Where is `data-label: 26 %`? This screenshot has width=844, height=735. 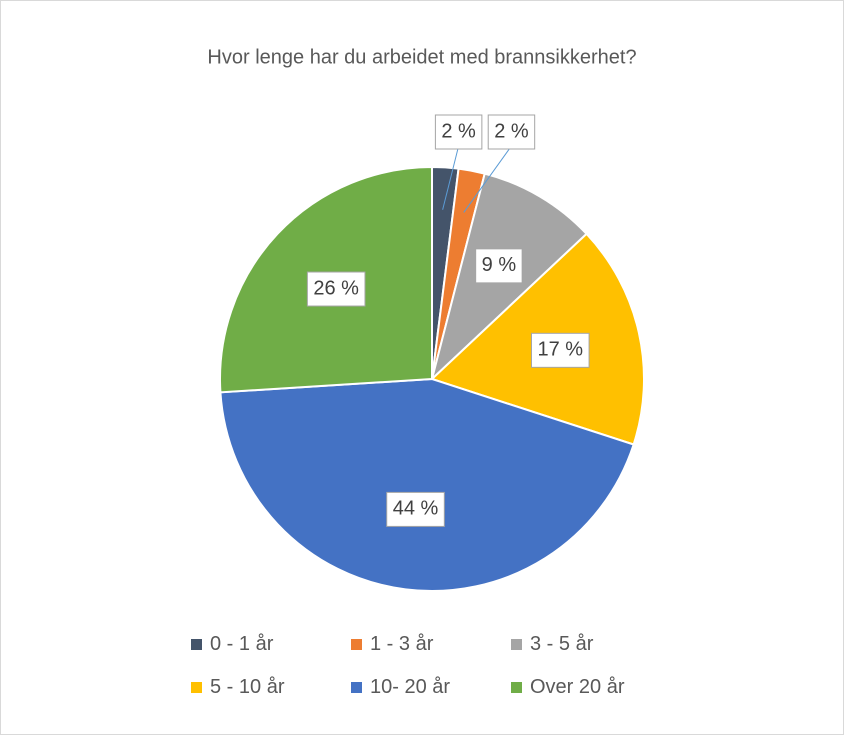 data-label: 26 % is located at coordinates (336, 288).